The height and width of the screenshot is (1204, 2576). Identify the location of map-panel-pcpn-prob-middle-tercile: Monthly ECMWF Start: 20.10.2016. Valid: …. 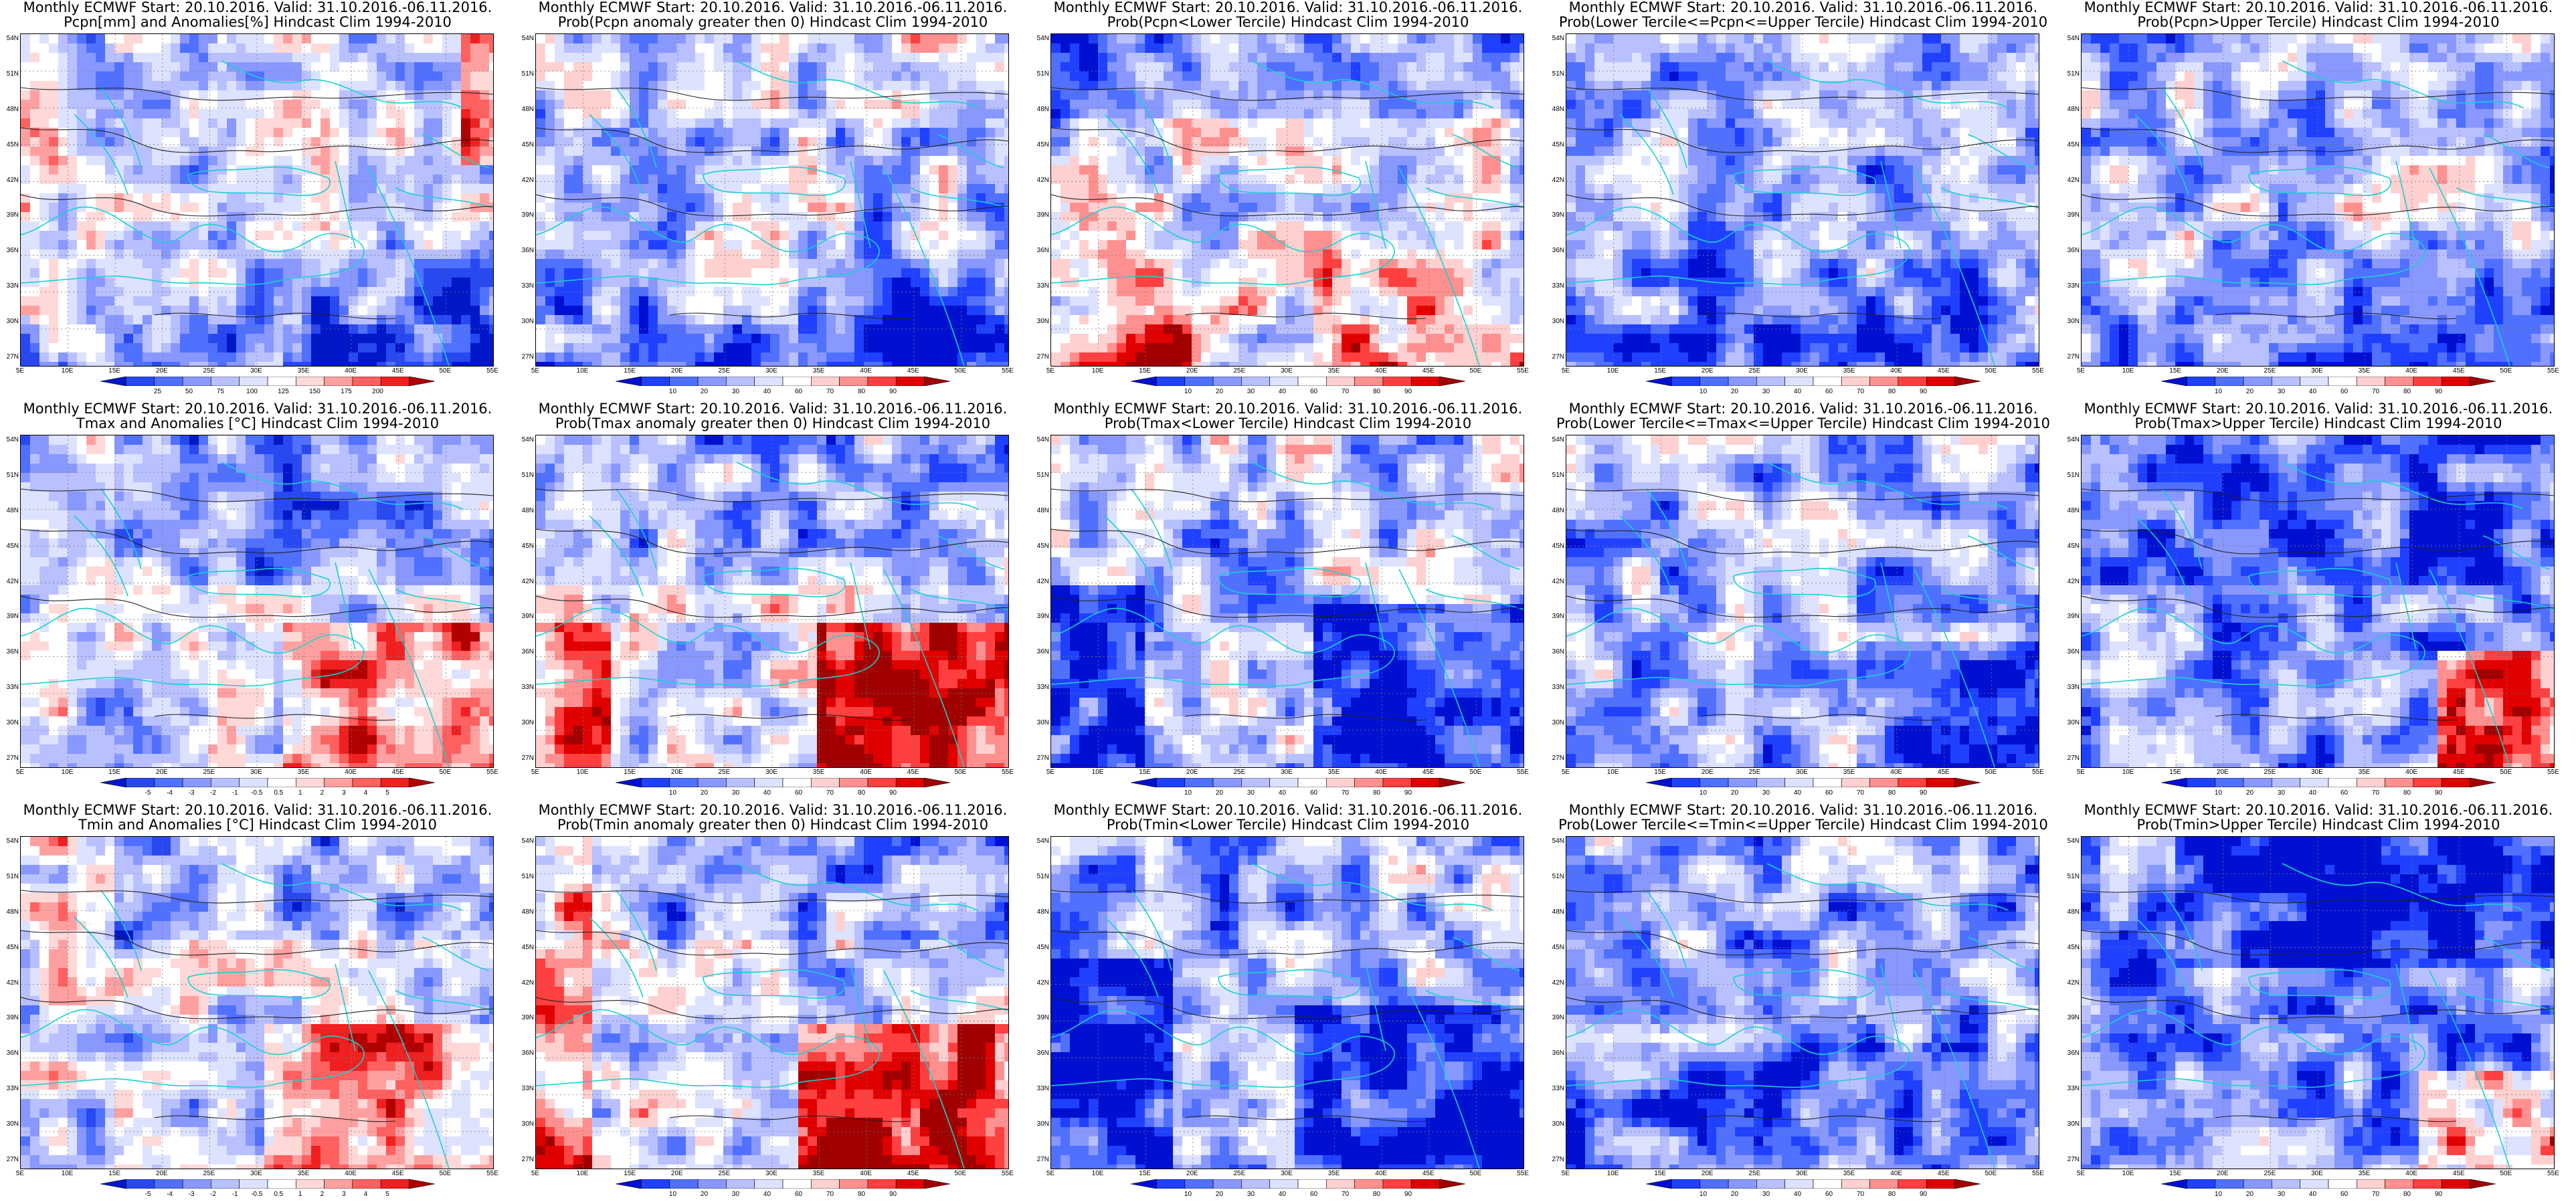
(1803, 200).